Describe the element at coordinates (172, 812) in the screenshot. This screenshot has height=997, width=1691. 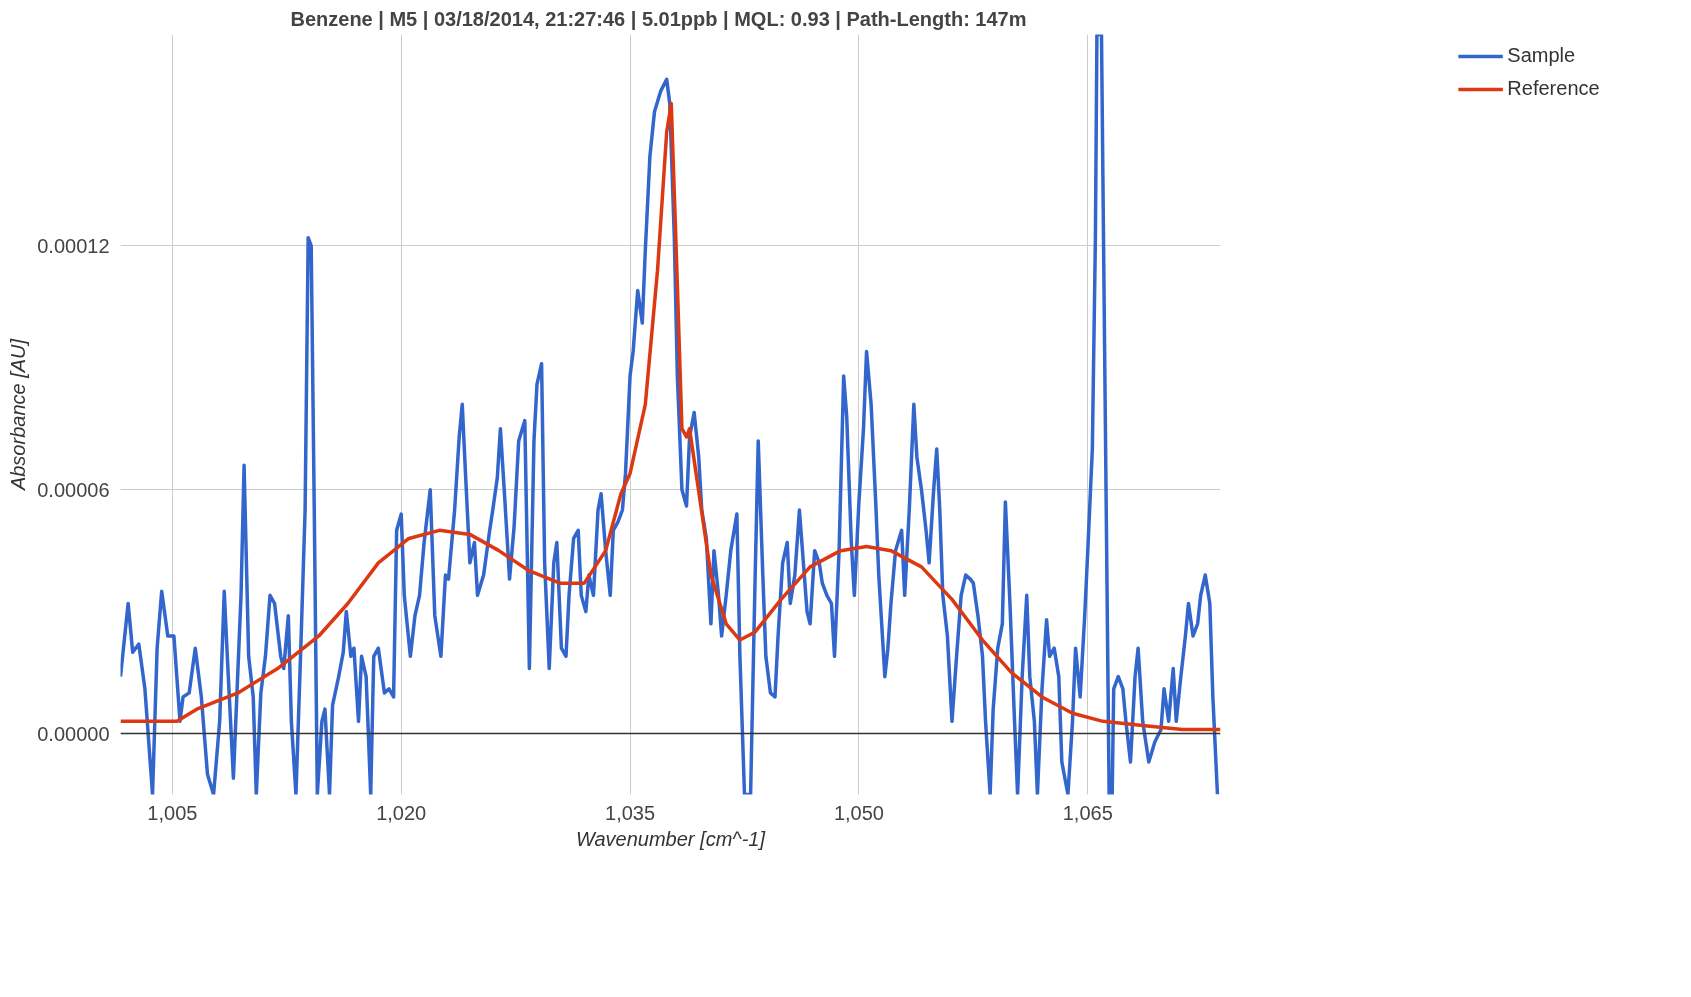
I see `x-tick-label: 1,005` at that location.